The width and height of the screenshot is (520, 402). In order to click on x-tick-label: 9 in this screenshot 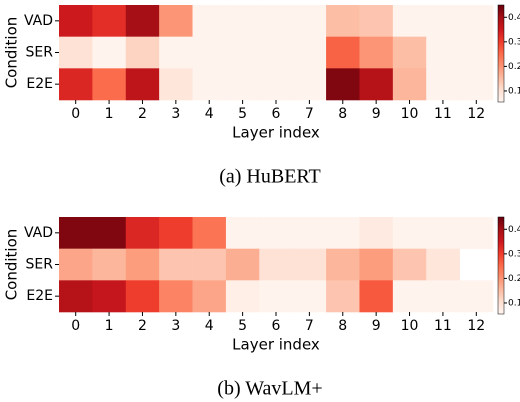, I will do `click(376, 326)`.